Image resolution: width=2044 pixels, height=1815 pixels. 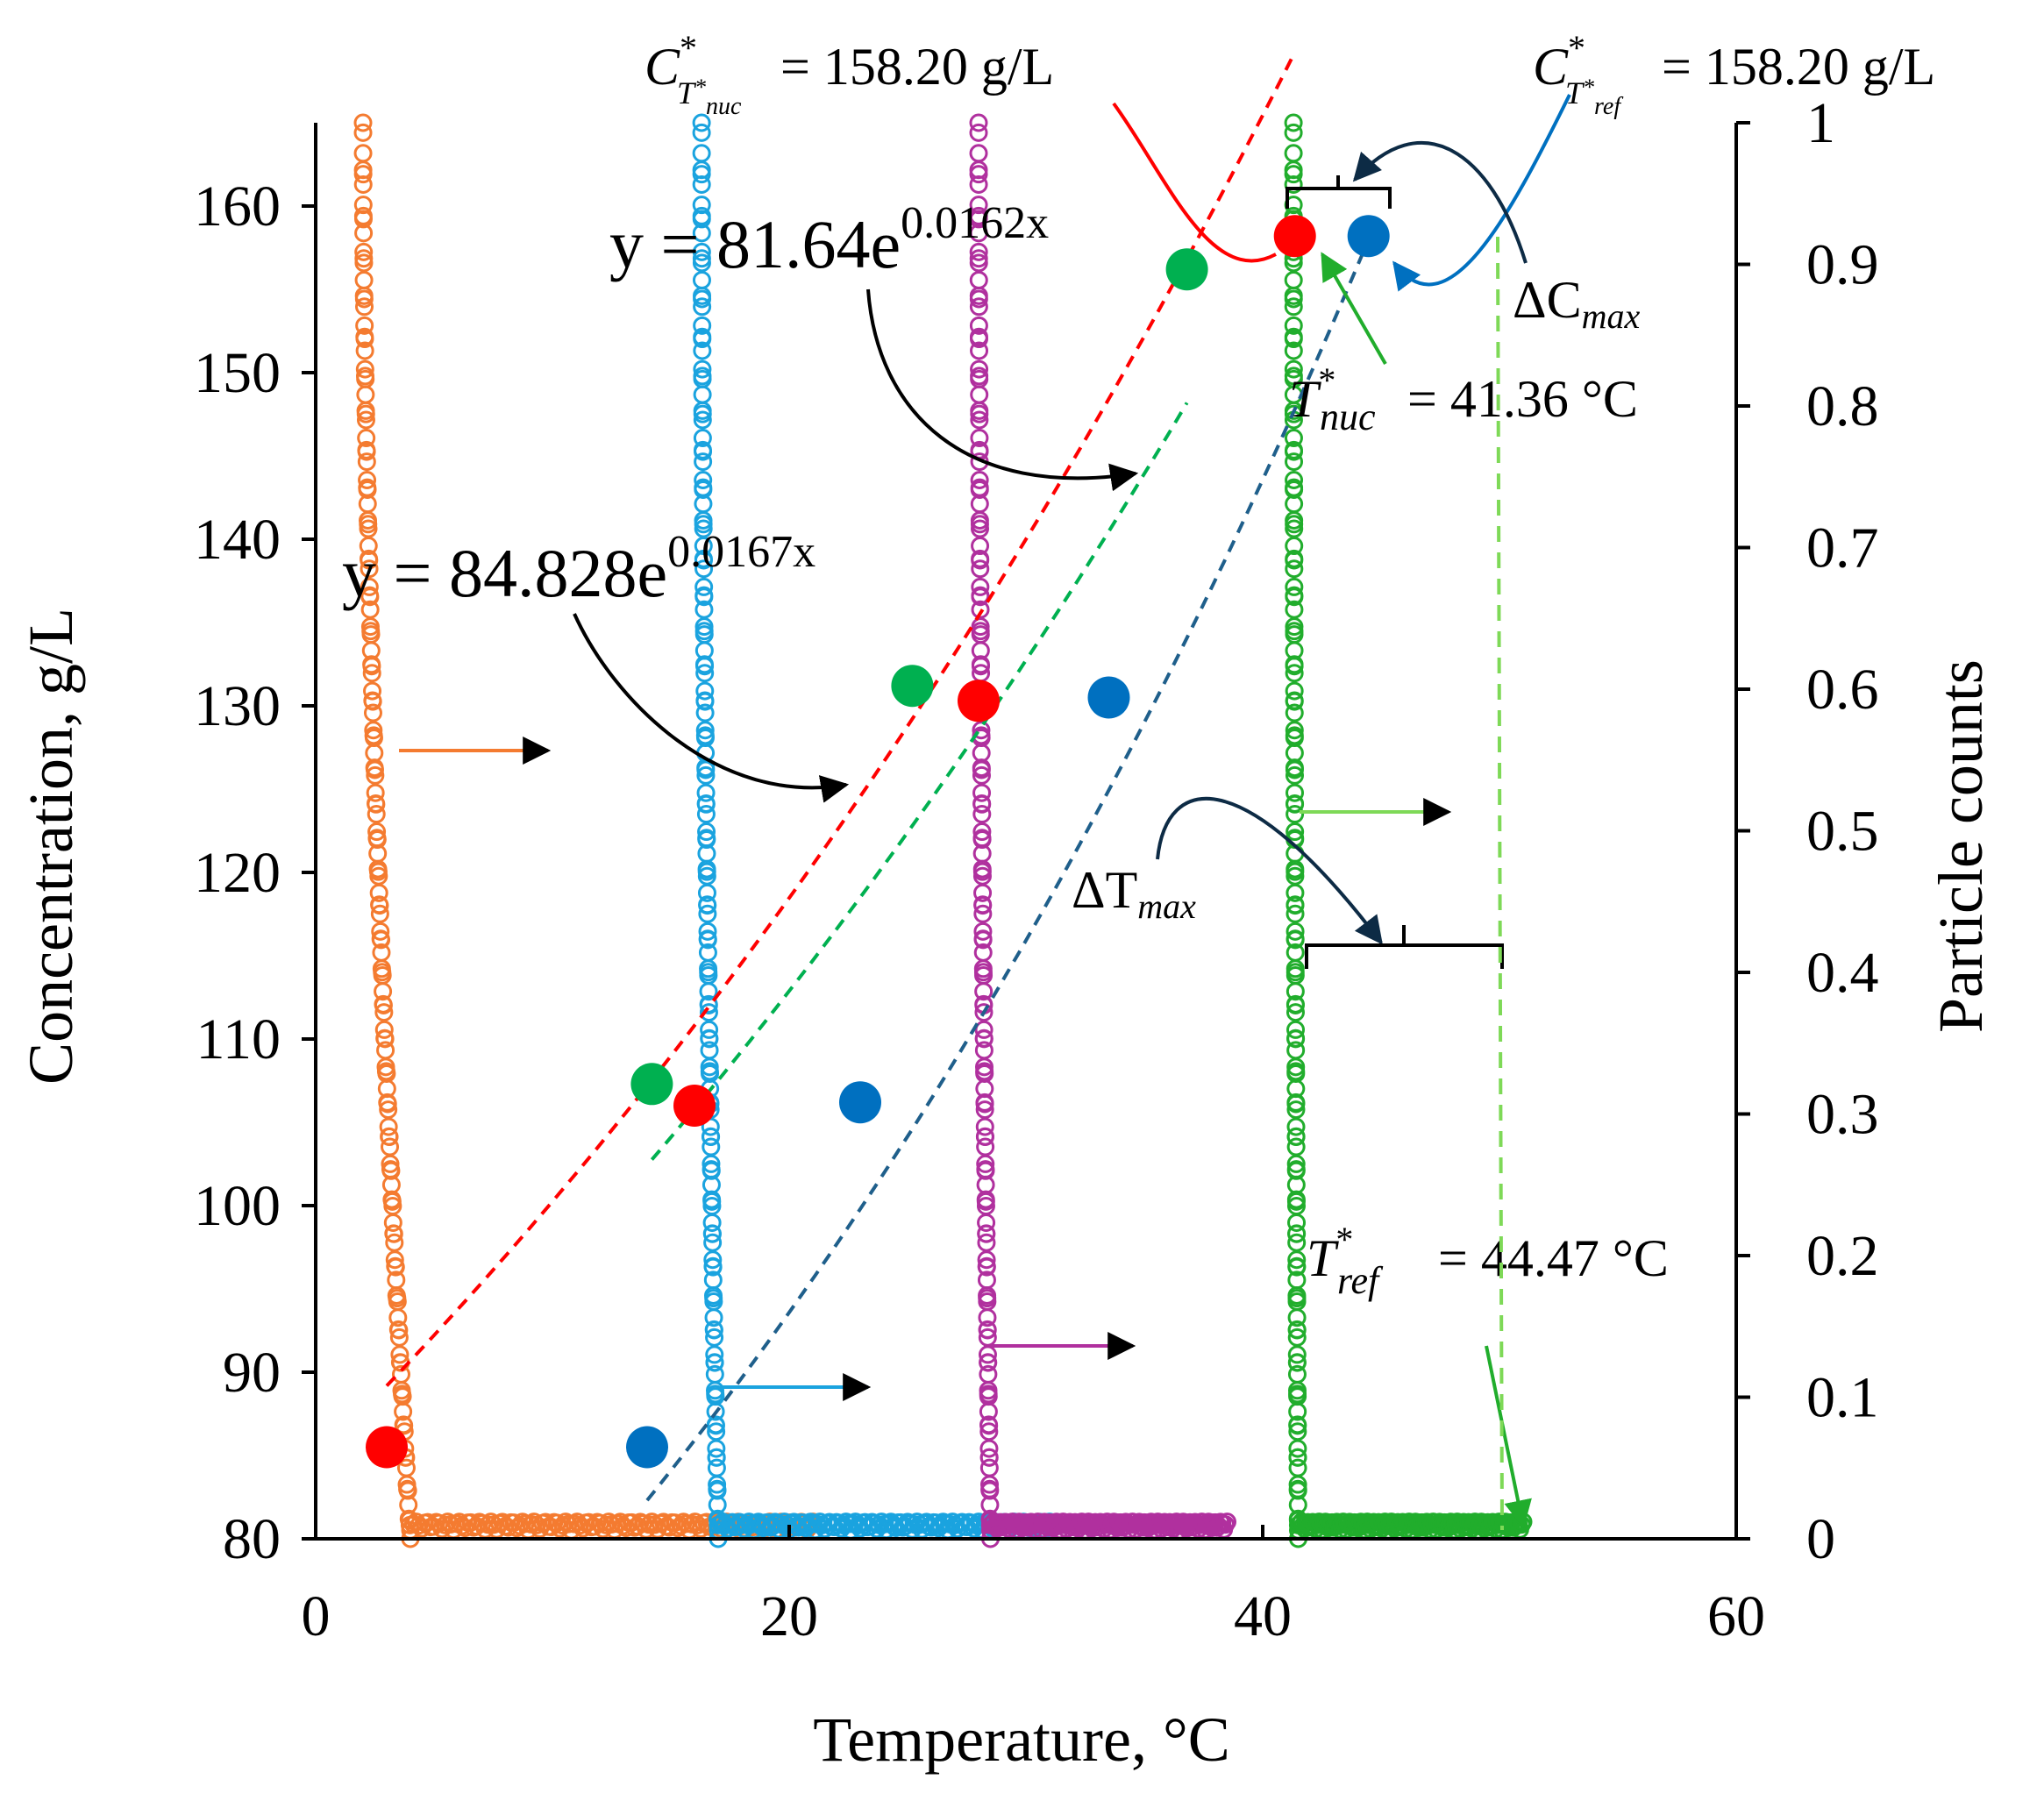 What do you see at coordinates (1108, 697) in the screenshot?
I see `data-point-reference-points` at bounding box center [1108, 697].